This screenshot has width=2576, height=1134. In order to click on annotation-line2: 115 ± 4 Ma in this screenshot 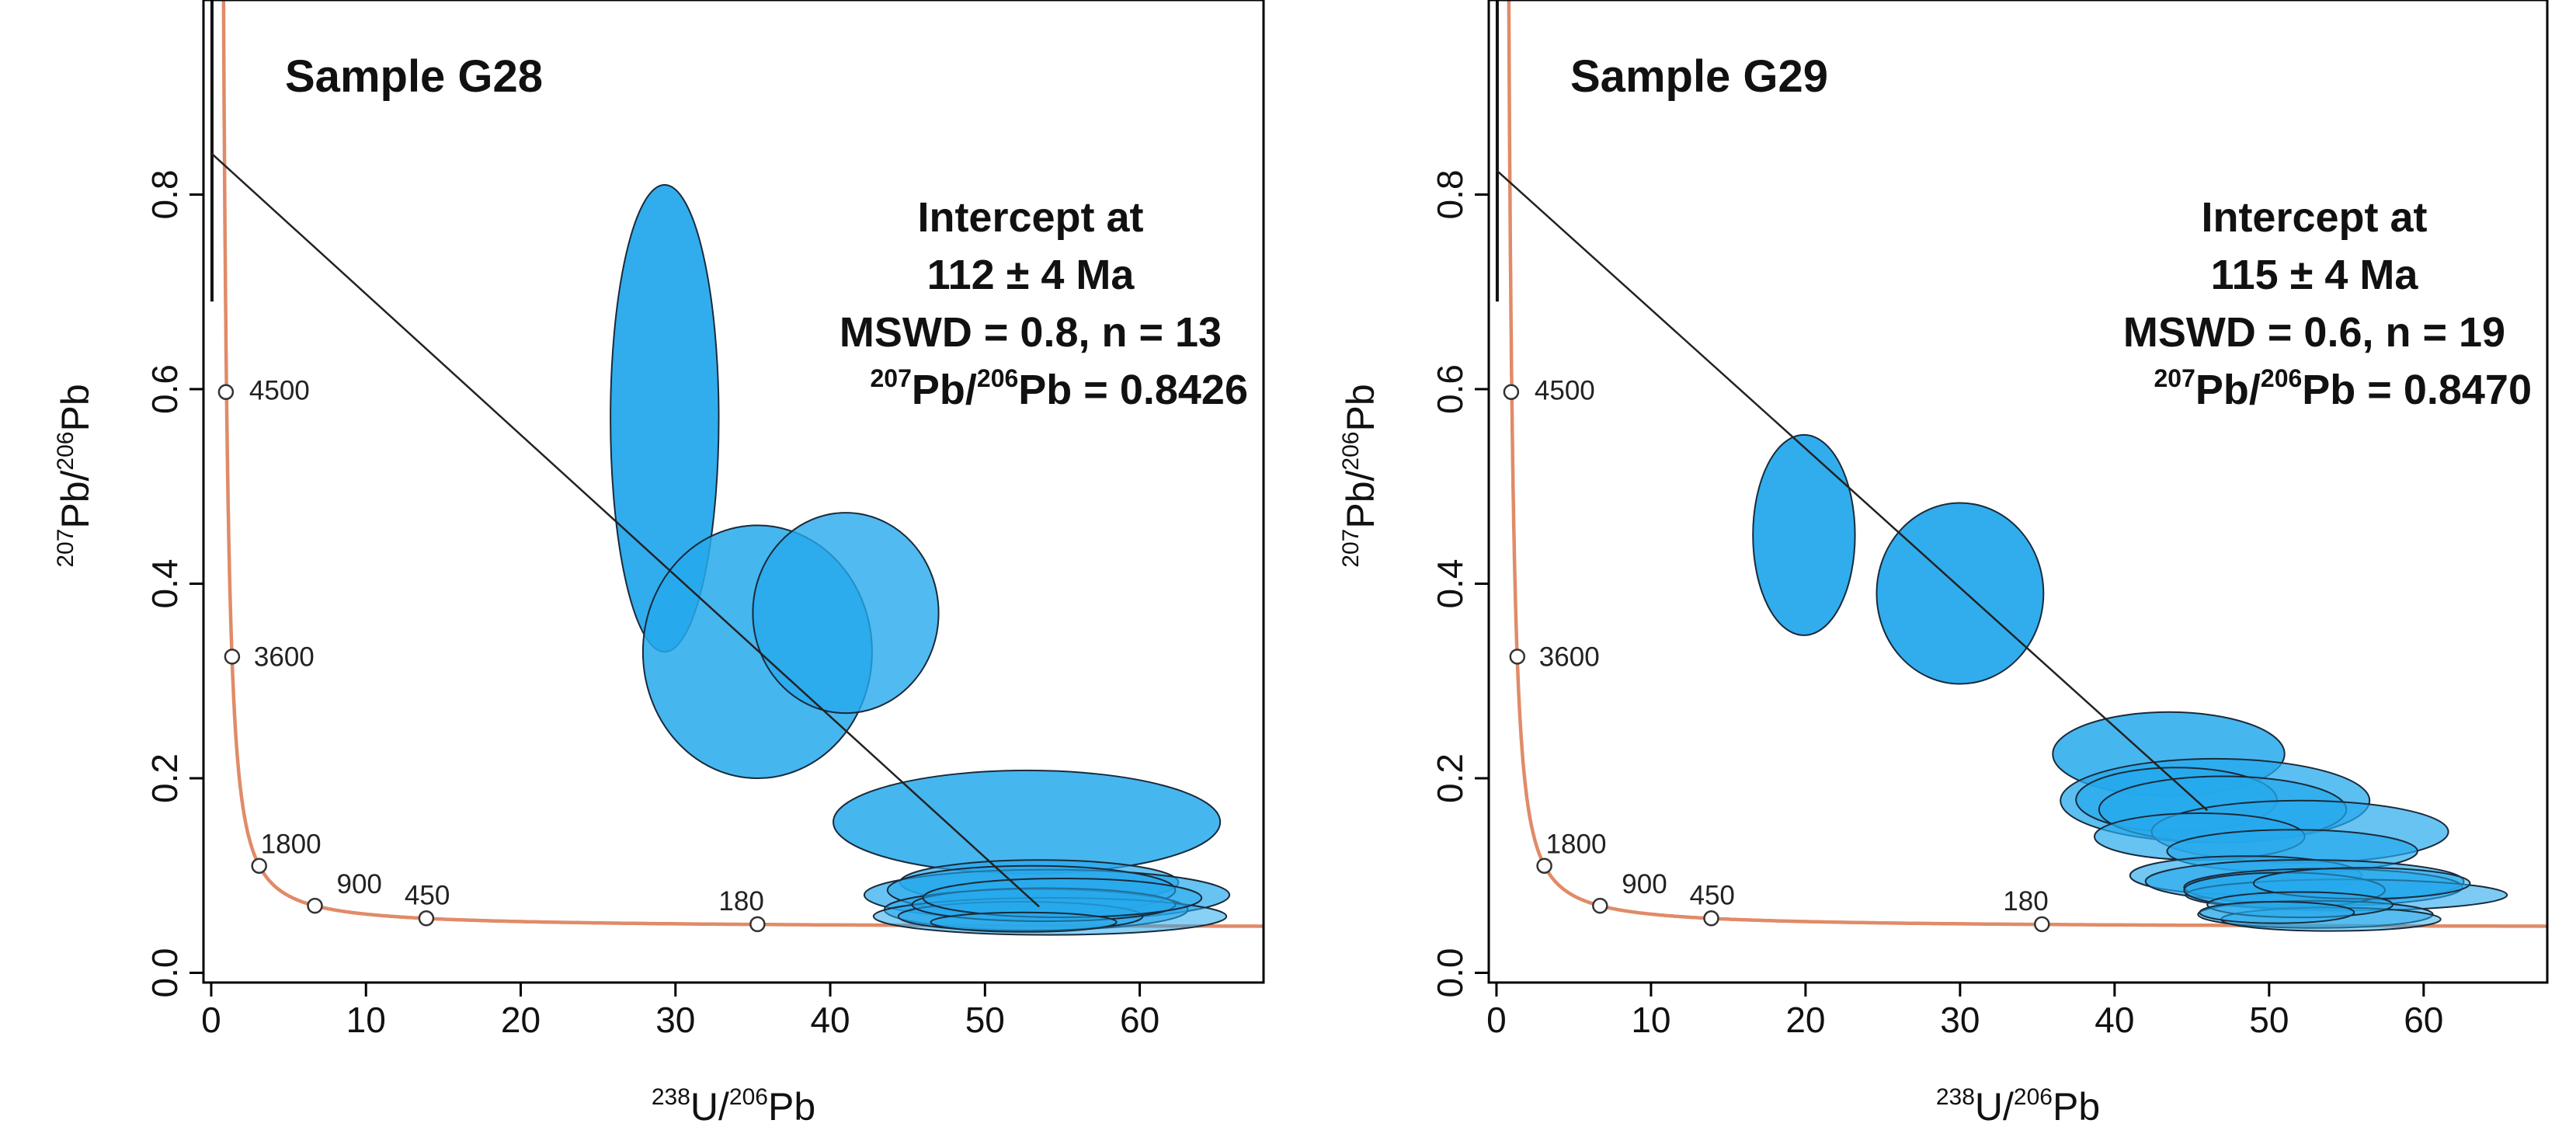, I will do `click(2315, 275)`.